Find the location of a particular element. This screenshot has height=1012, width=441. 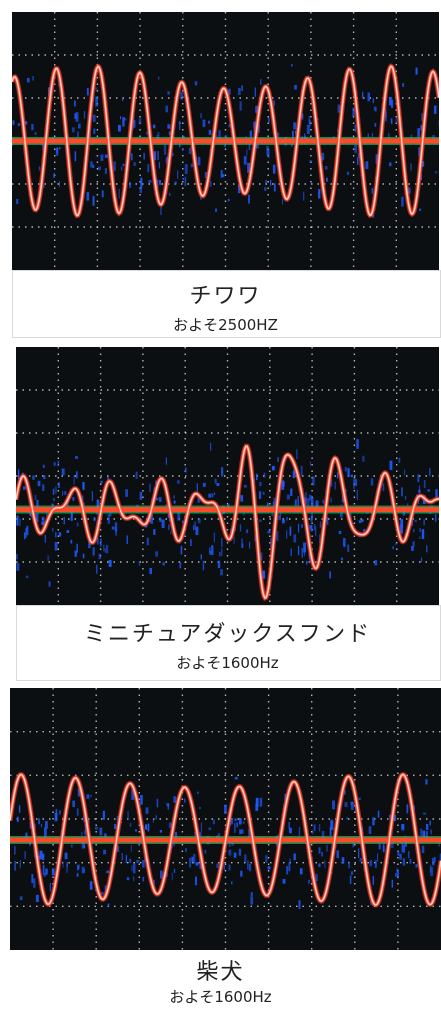

baseline-trace is located at coordinates (227, 510).